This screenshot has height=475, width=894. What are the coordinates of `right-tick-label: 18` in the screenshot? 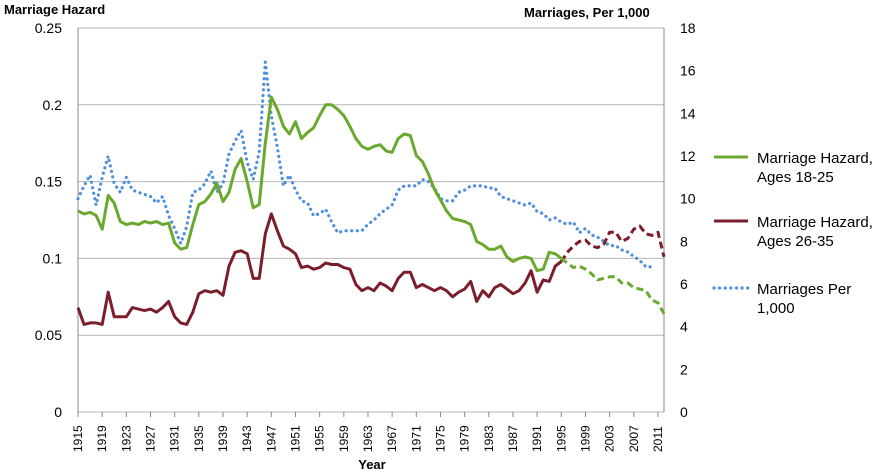 It's located at (688, 28).